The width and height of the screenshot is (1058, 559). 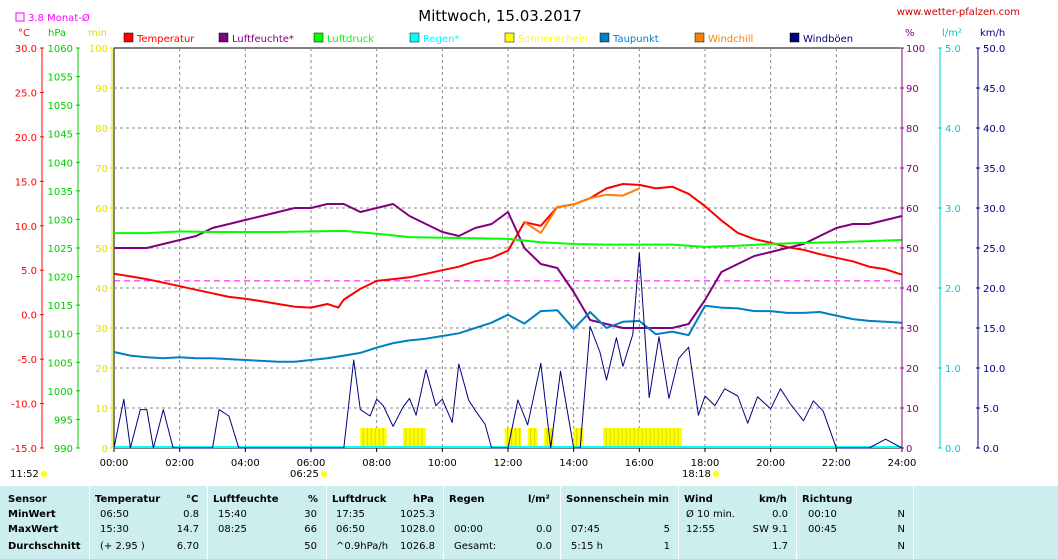 What do you see at coordinates (953, 449) in the screenshot?
I see `rain-axis-tick-label: 0.0` at bounding box center [953, 449].